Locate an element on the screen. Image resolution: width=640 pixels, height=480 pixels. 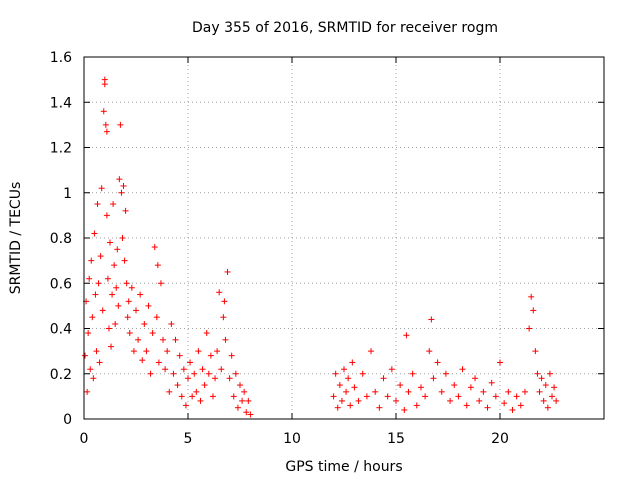
y-tick-label: 0.8 is located at coordinates (61, 239).